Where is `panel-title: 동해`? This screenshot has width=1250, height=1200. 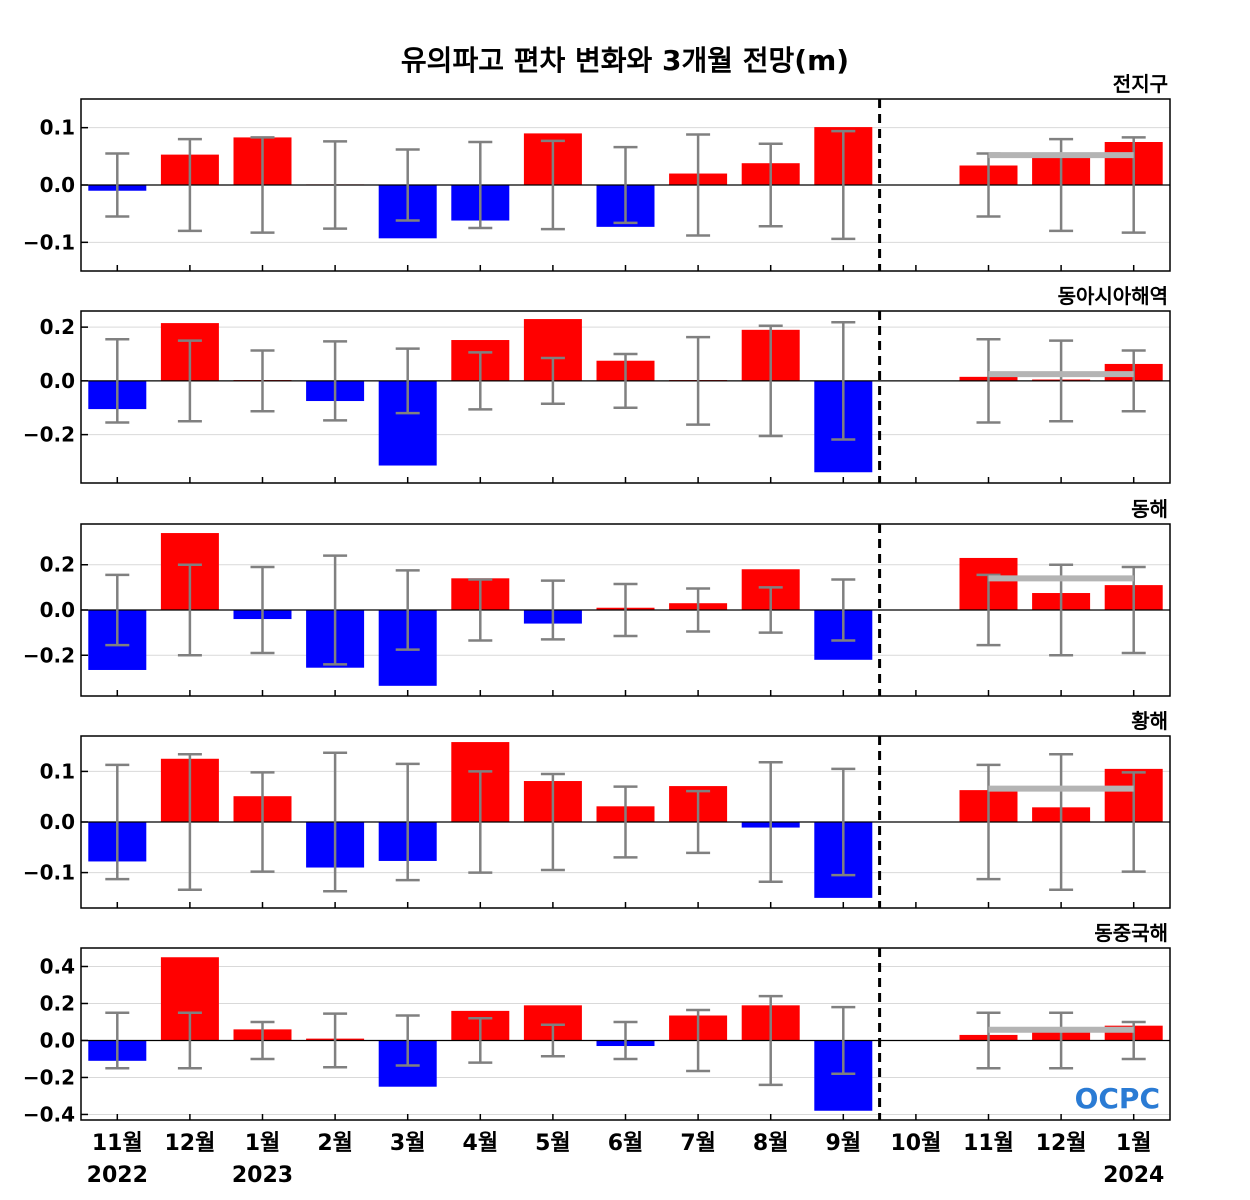
panel-title: 동해 is located at coordinates (1149, 509).